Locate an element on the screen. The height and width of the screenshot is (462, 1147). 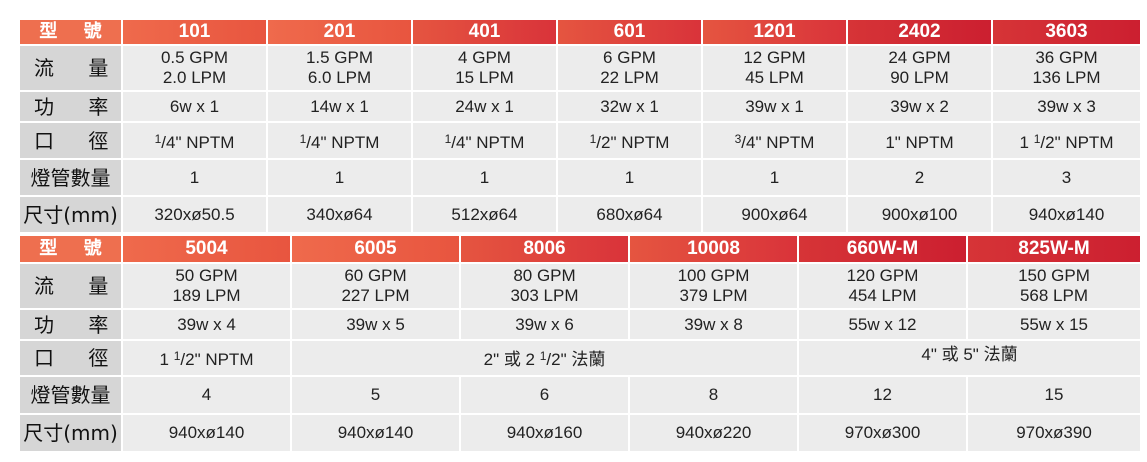
model-cell: 2402 is located at coordinates (919, 32).